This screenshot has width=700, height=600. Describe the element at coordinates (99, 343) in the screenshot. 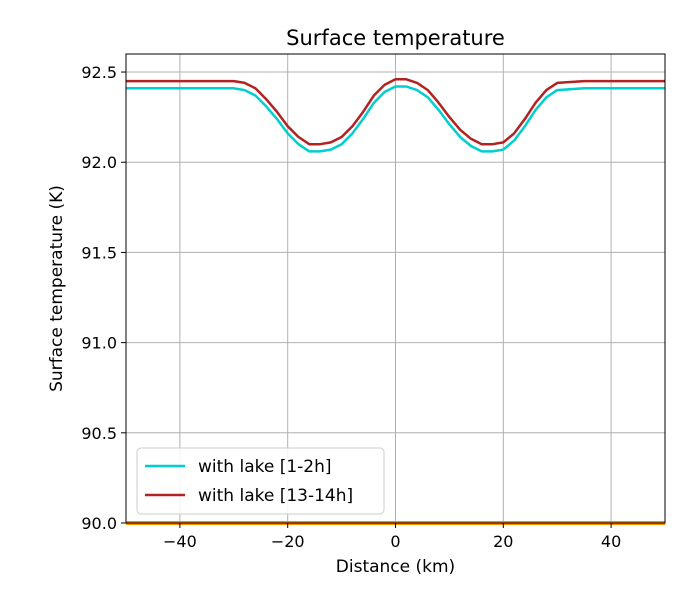

I see `y-tick-label: 91.0` at that location.